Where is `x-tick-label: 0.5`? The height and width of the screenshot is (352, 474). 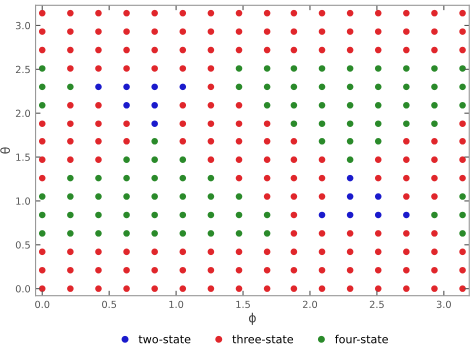 x-tick-label: 0.5 is located at coordinates (109, 304).